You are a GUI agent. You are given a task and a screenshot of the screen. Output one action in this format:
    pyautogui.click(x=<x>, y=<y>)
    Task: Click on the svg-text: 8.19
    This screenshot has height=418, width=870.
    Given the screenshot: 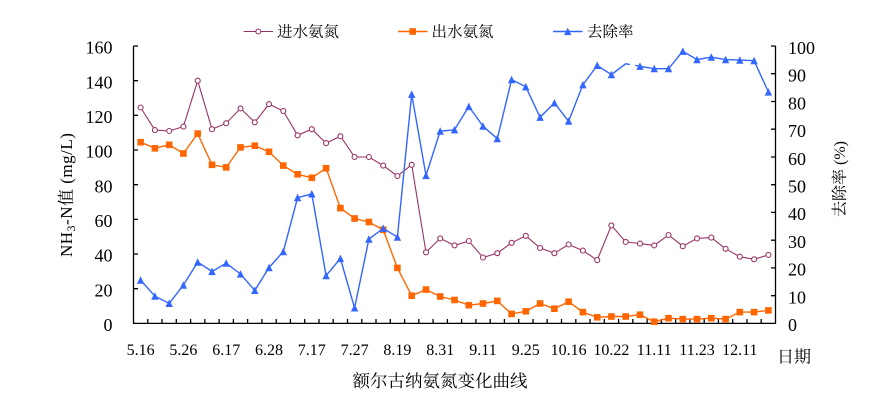 What is the action you would take?
    pyautogui.click(x=397, y=350)
    